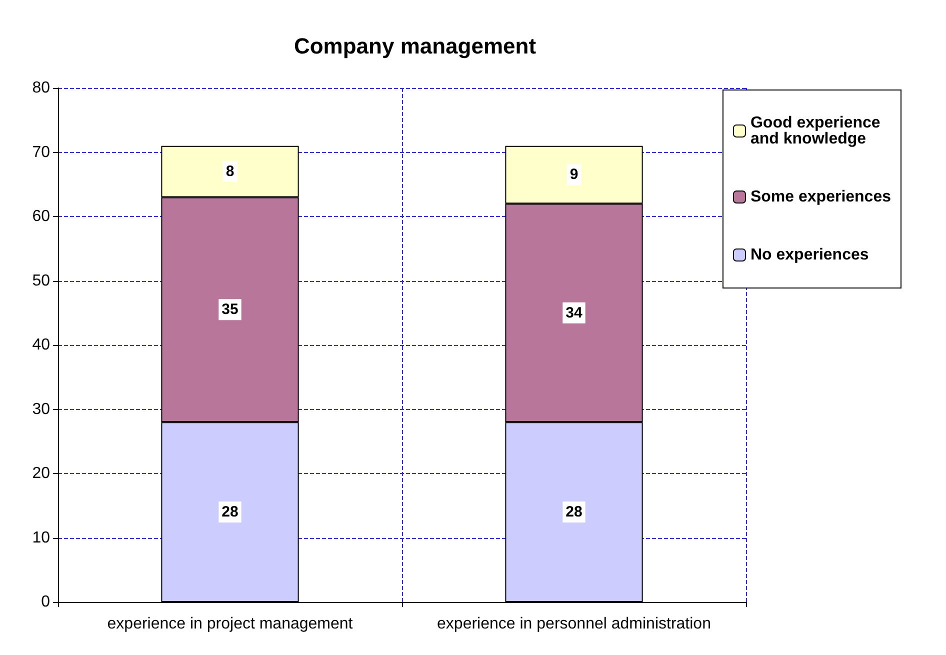  I want to click on y-tick-label: 40, so click(41, 345).